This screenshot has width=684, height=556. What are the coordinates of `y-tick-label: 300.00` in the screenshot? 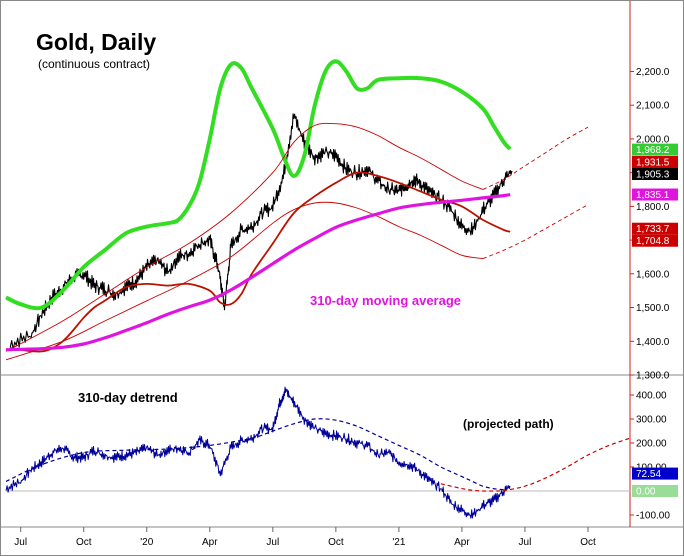 It's located at (651, 420).